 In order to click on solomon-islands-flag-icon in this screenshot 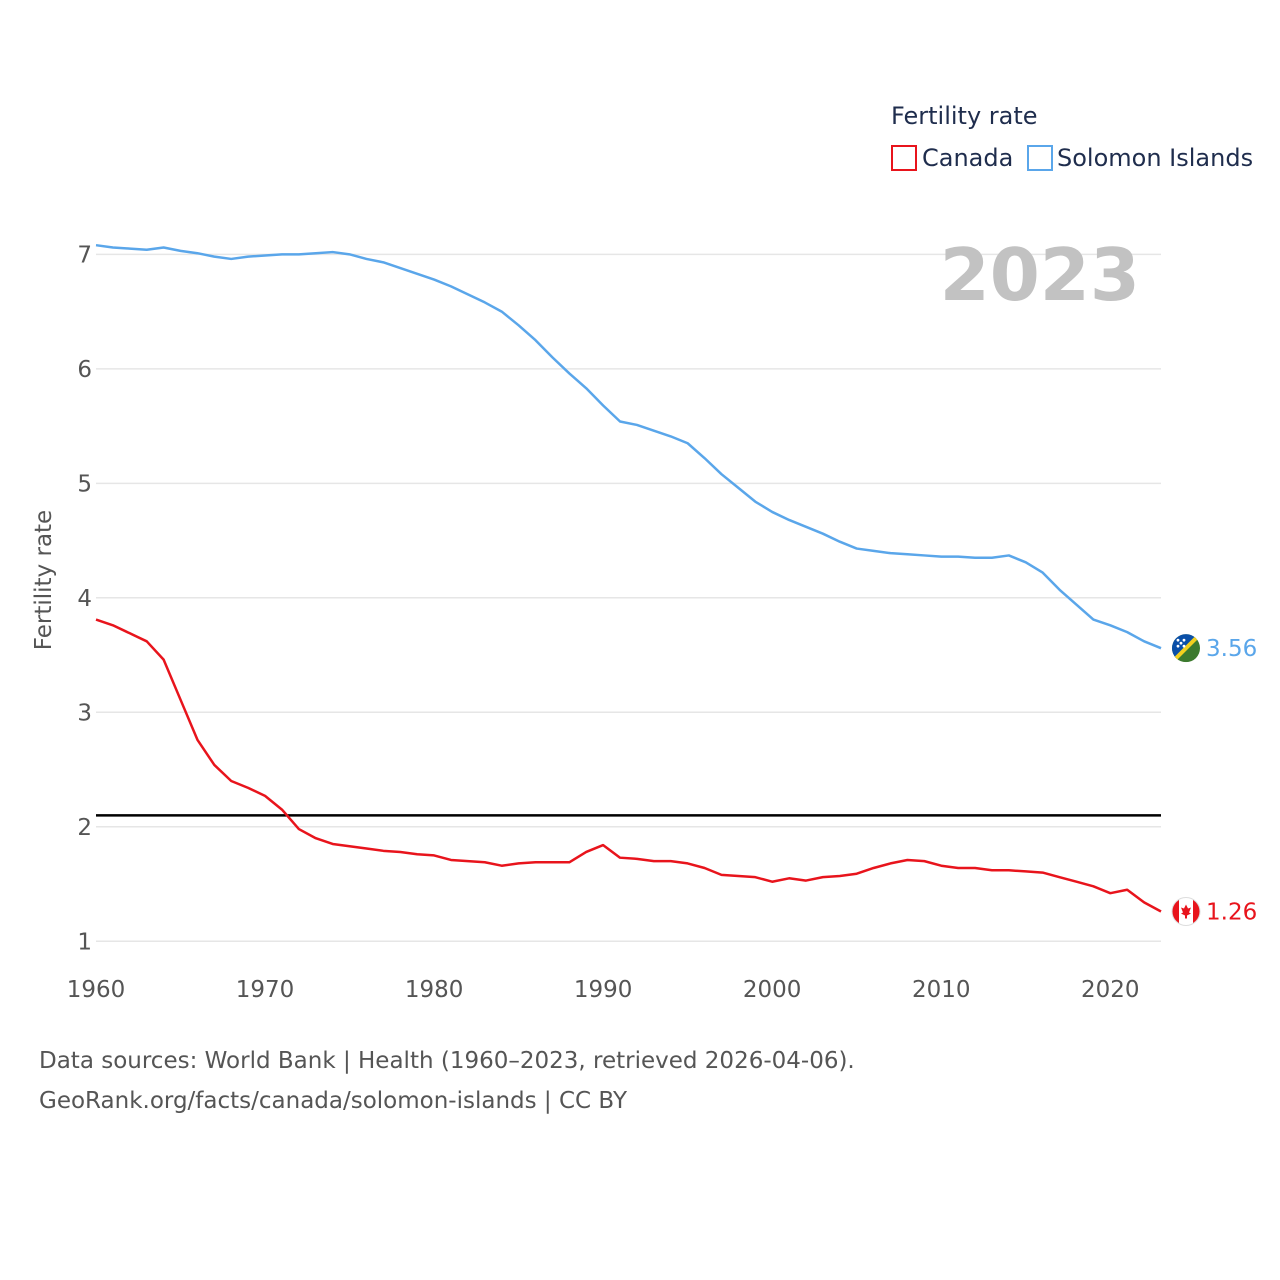, I will do `click(1186, 648)`.